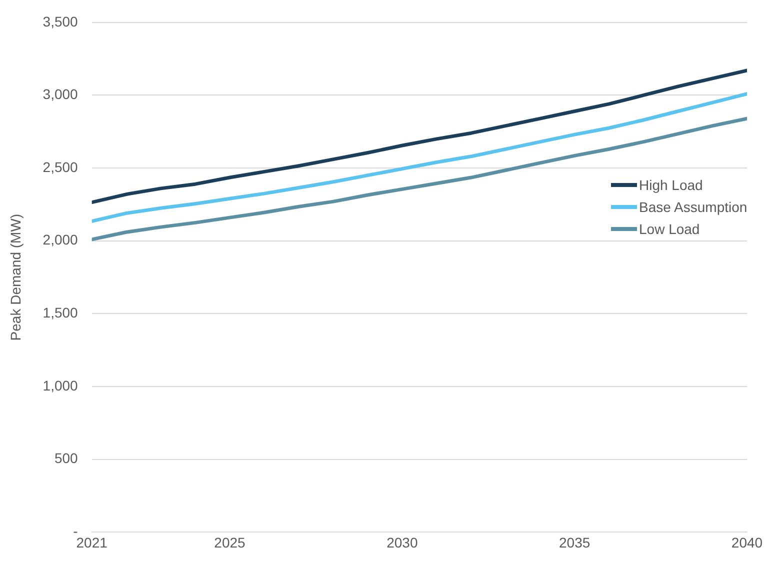 This screenshot has width=769, height=565. Describe the element at coordinates (693, 207) in the screenshot. I see `legend-label: Base Assumption` at that location.